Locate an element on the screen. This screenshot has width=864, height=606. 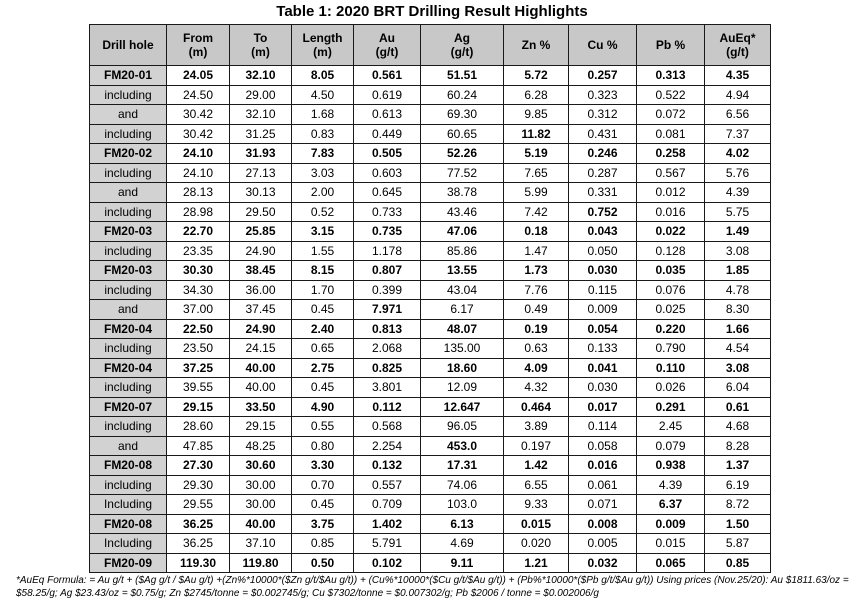
value-cell: 30.42 is located at coordinates (198, 114).